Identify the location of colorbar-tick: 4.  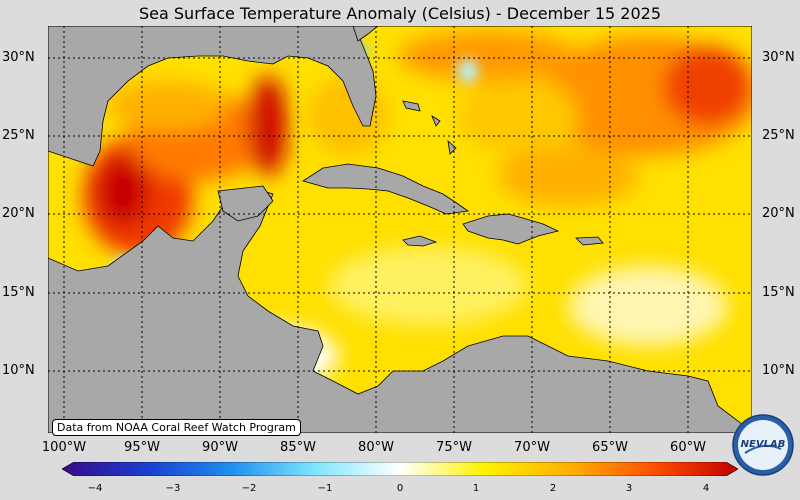
(706, 488).